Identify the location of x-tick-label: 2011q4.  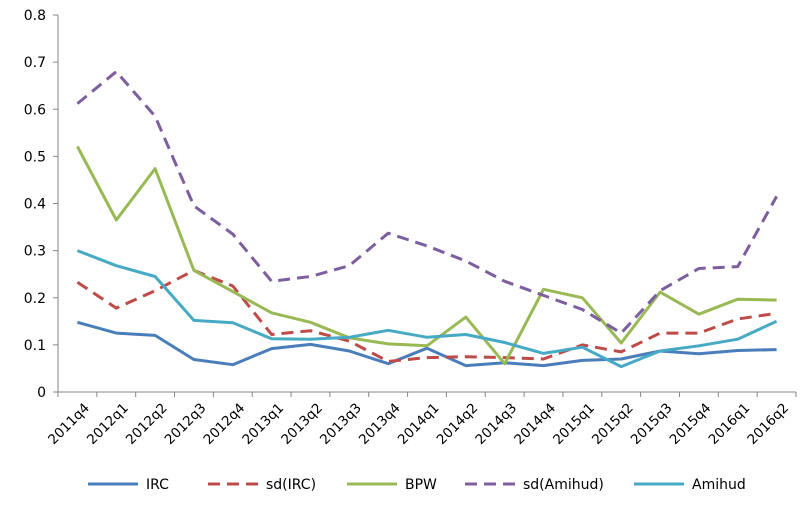
(69, 424).